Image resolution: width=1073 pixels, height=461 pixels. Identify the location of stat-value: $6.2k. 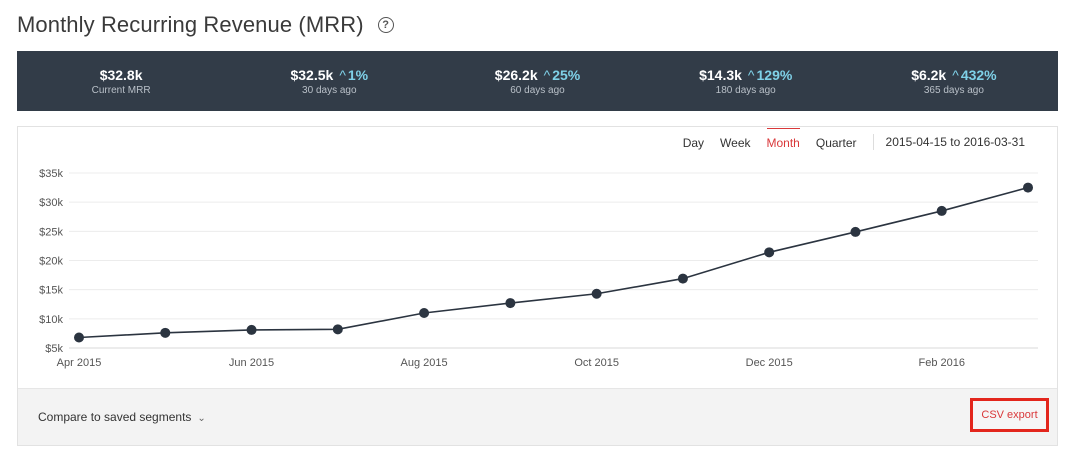
(929, 74).